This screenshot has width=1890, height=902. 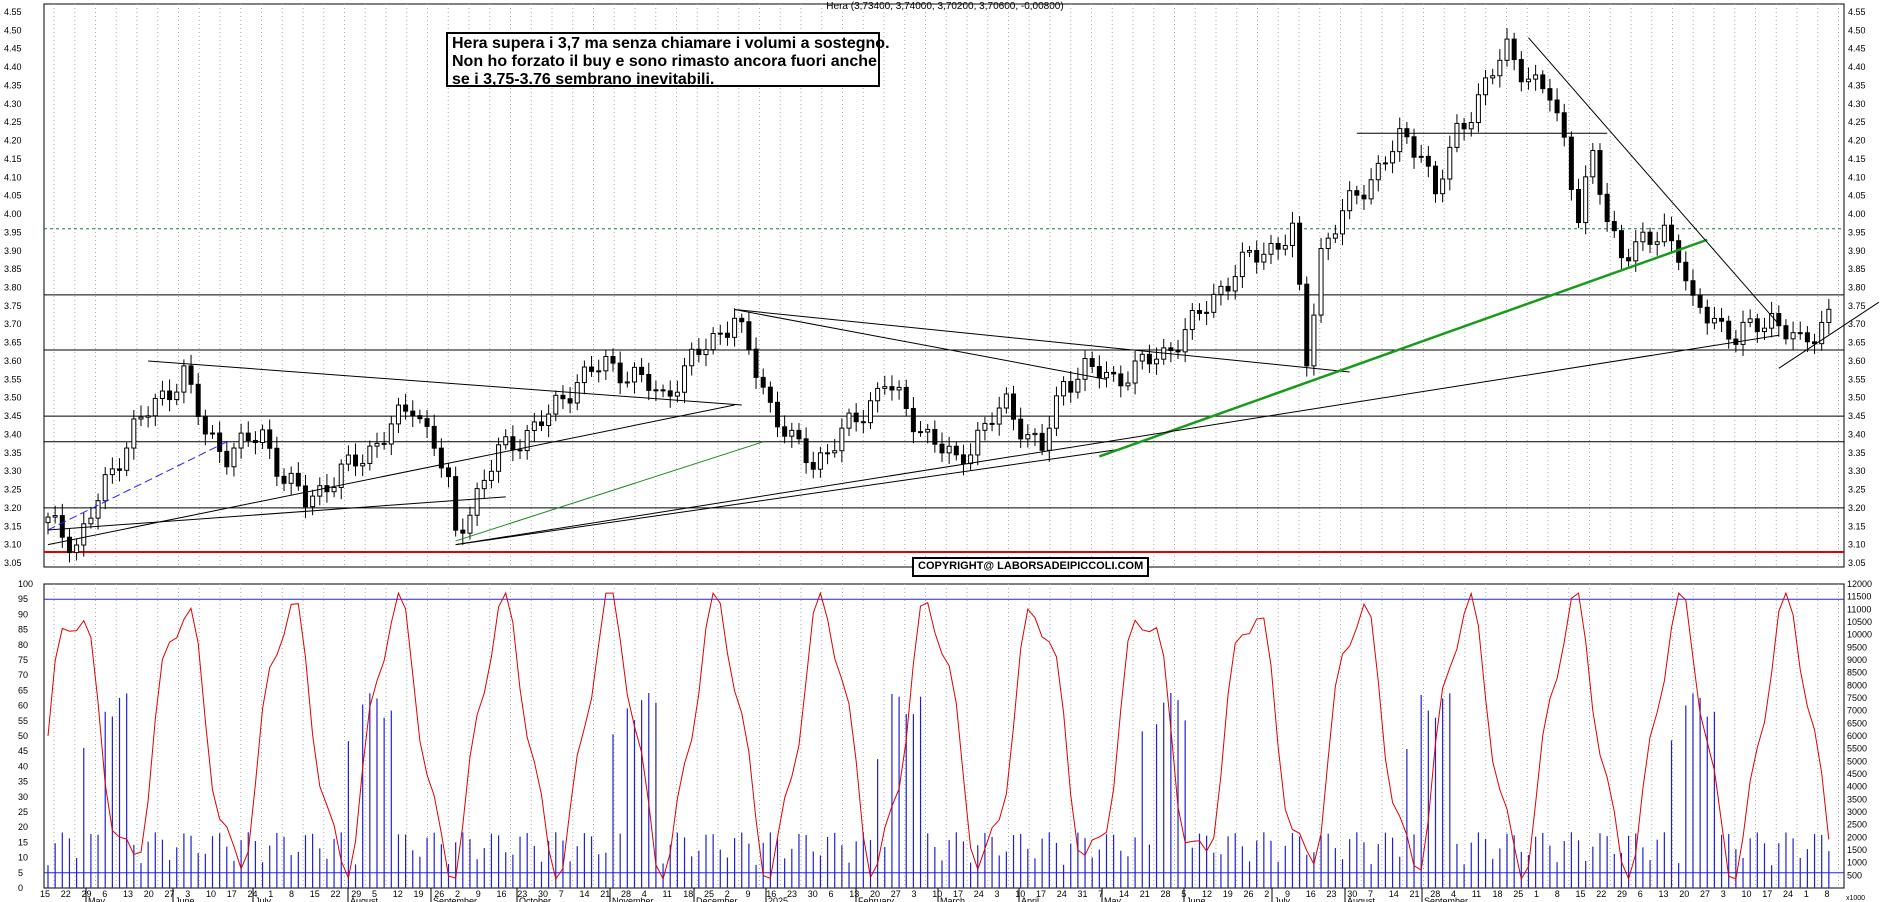 I want to click on x-tick-label: 21, so click(x=605, y=894).